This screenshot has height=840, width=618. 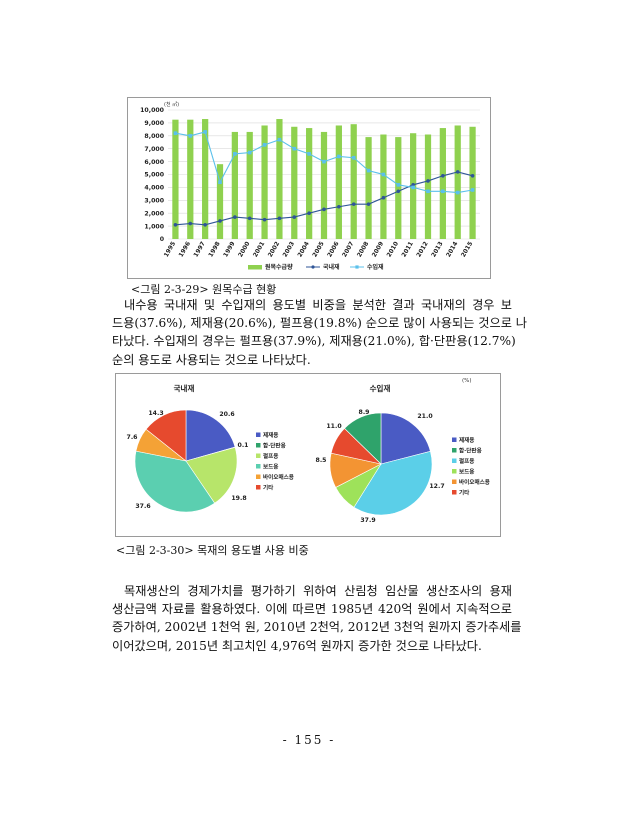 I want to click on paragraph-line: 순의 용도로 사용되는 것으로 나타났다., so click(x=211, y=359).